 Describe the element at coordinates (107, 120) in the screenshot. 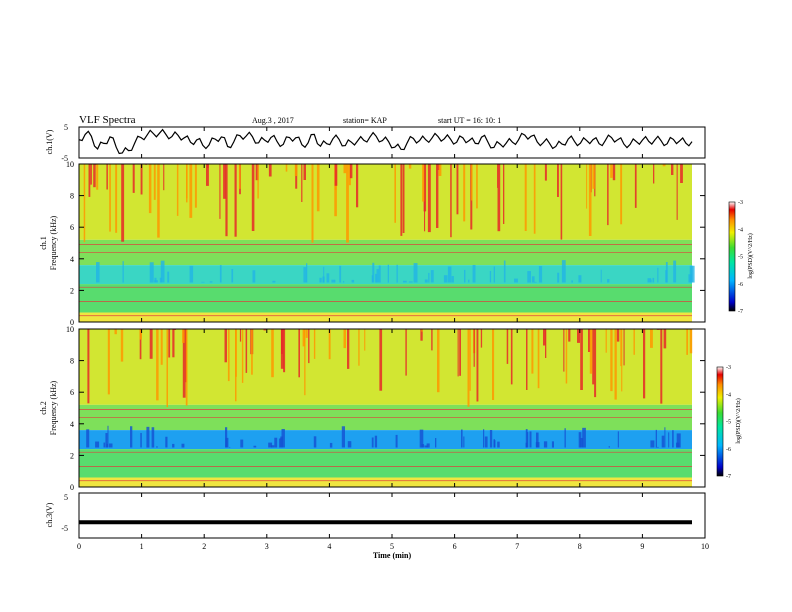

I see `figure-title: VLF Spectra` at that location.